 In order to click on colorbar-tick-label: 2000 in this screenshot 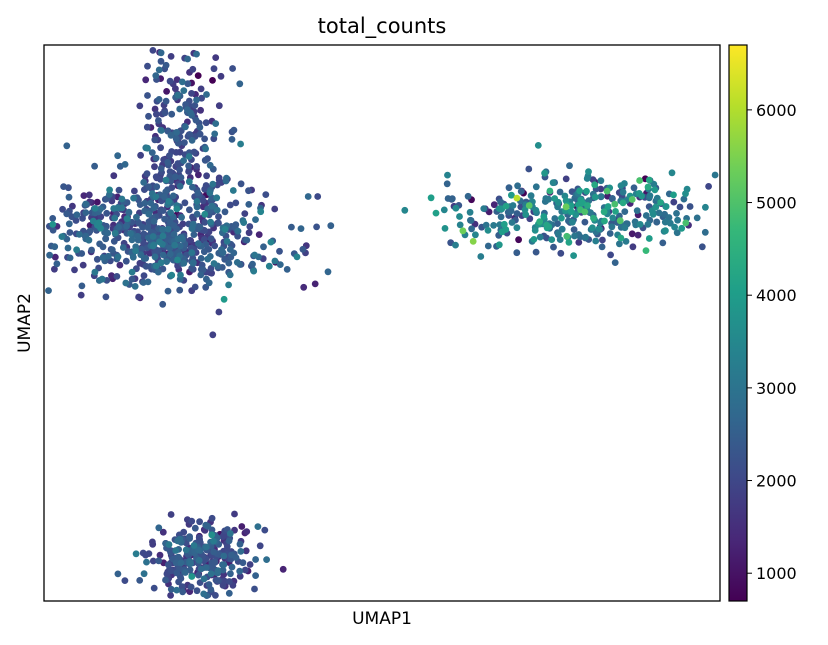, I will do `click(776, 481)`.